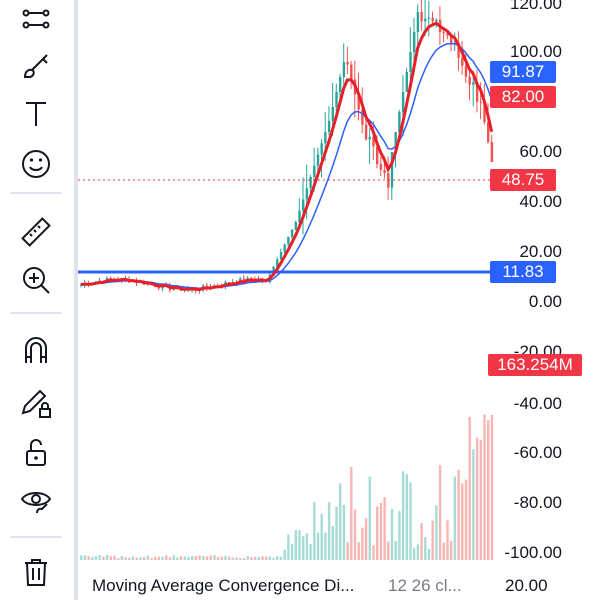 Image resolution: width=600 pixels, height=600 pixels. What do you see at coordinates (540, 251) in the screenshot?
I see `price-axis-label: 20.00` at bounding box center [540, 251].